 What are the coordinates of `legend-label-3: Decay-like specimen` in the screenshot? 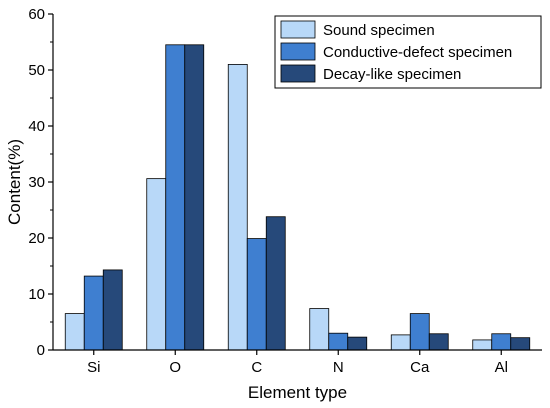 It's located at (392, 74).